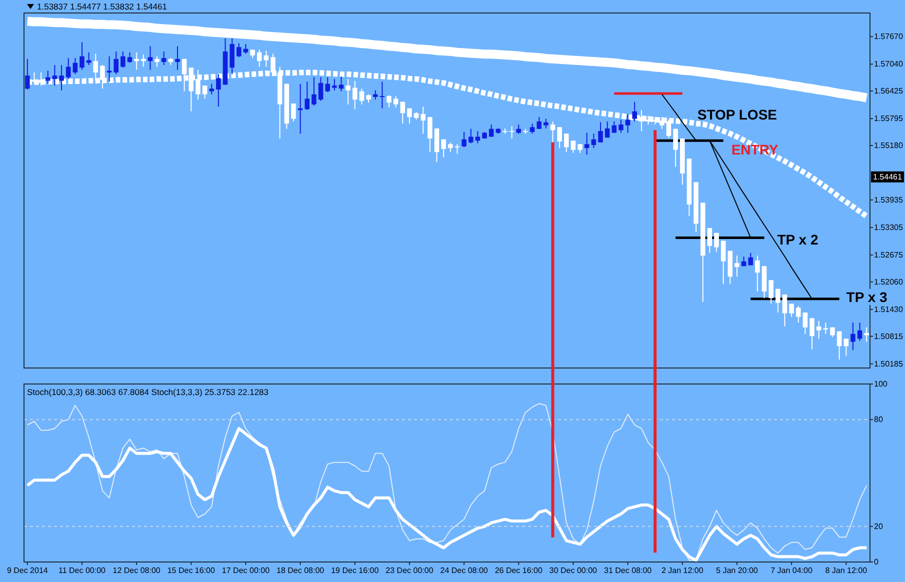 The image size is (905, 582). I want to click on y-tick-label: 20, so click(879, 526).